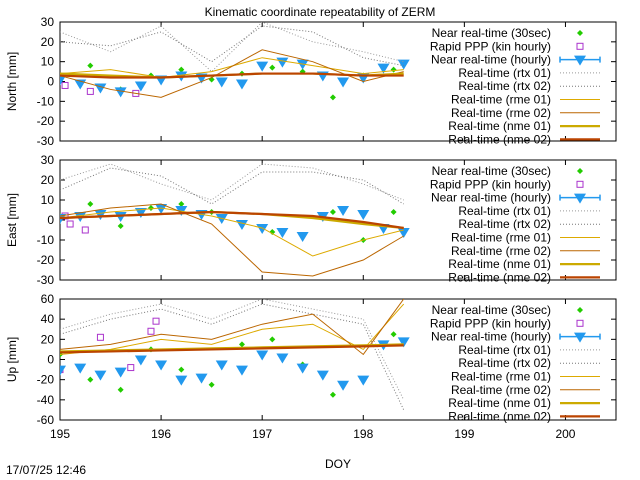 The height and width of the screenshot is (480, 640). Describe the element at coordinates (235, 220) in the screenshot. I see `data-layer` at that location.